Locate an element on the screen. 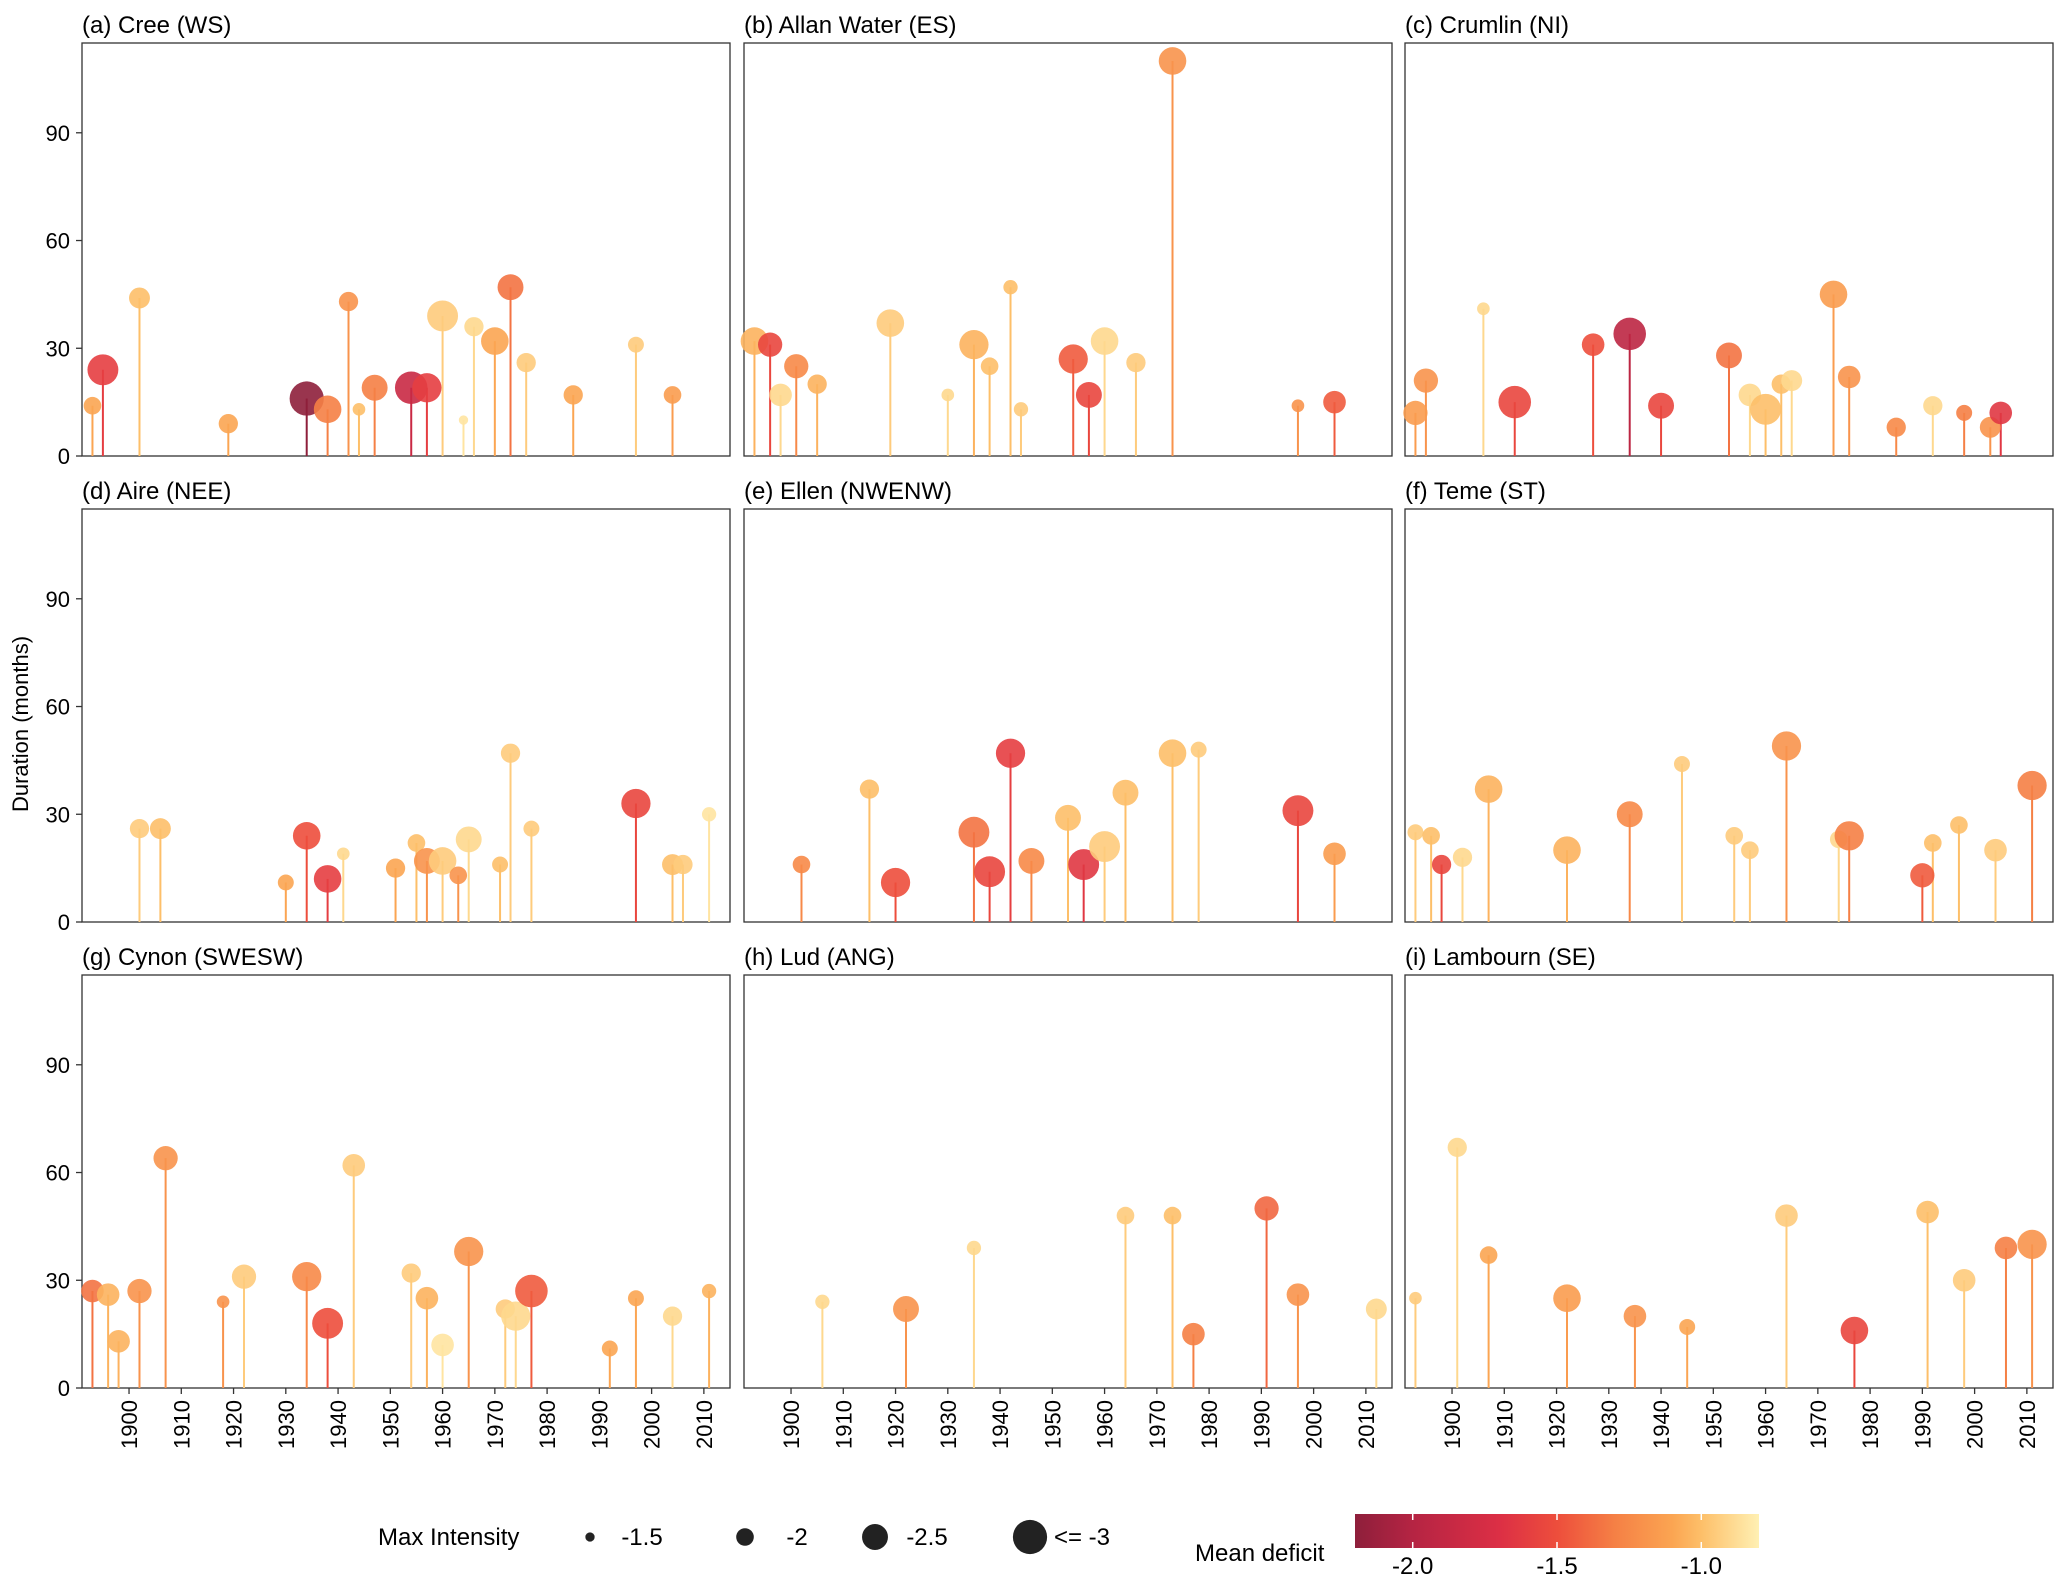 Image resolution: width=2067 pixels, height=1593 pixels. size-legend-label: <= -3 is located at coordinates (1082, 1537).